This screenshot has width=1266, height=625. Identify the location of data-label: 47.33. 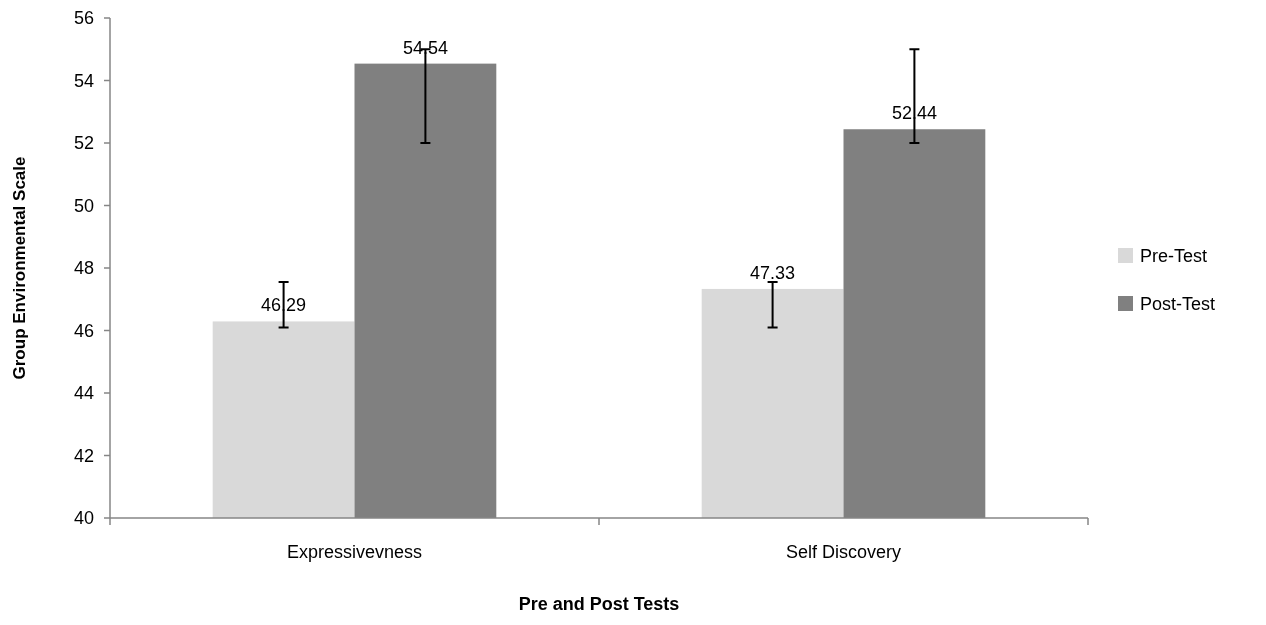
(773, 272).